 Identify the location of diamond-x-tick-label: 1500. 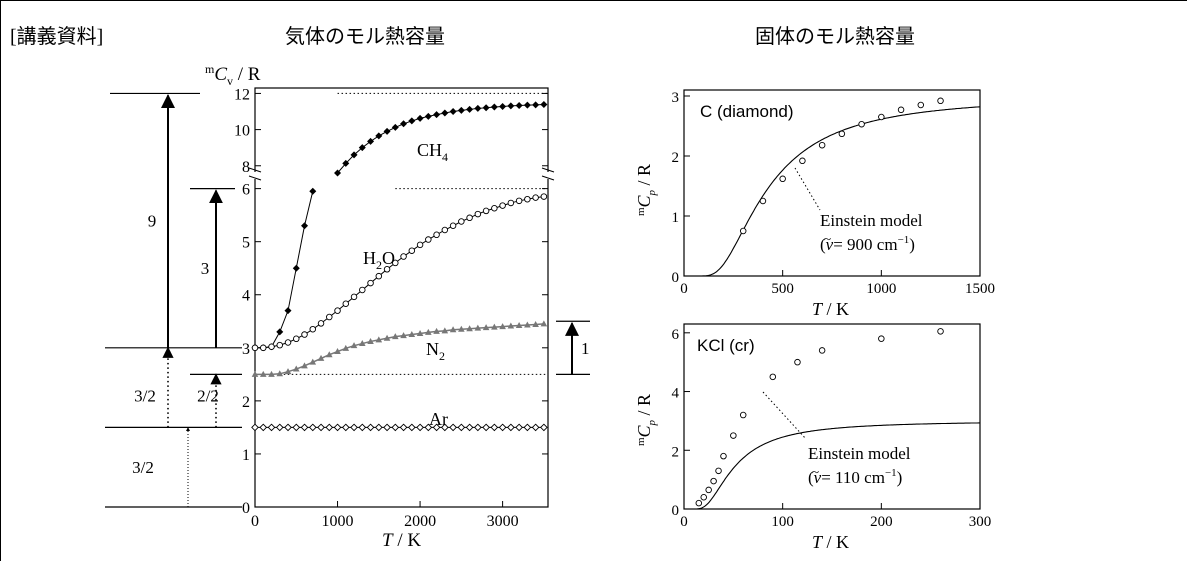
(980, 289).